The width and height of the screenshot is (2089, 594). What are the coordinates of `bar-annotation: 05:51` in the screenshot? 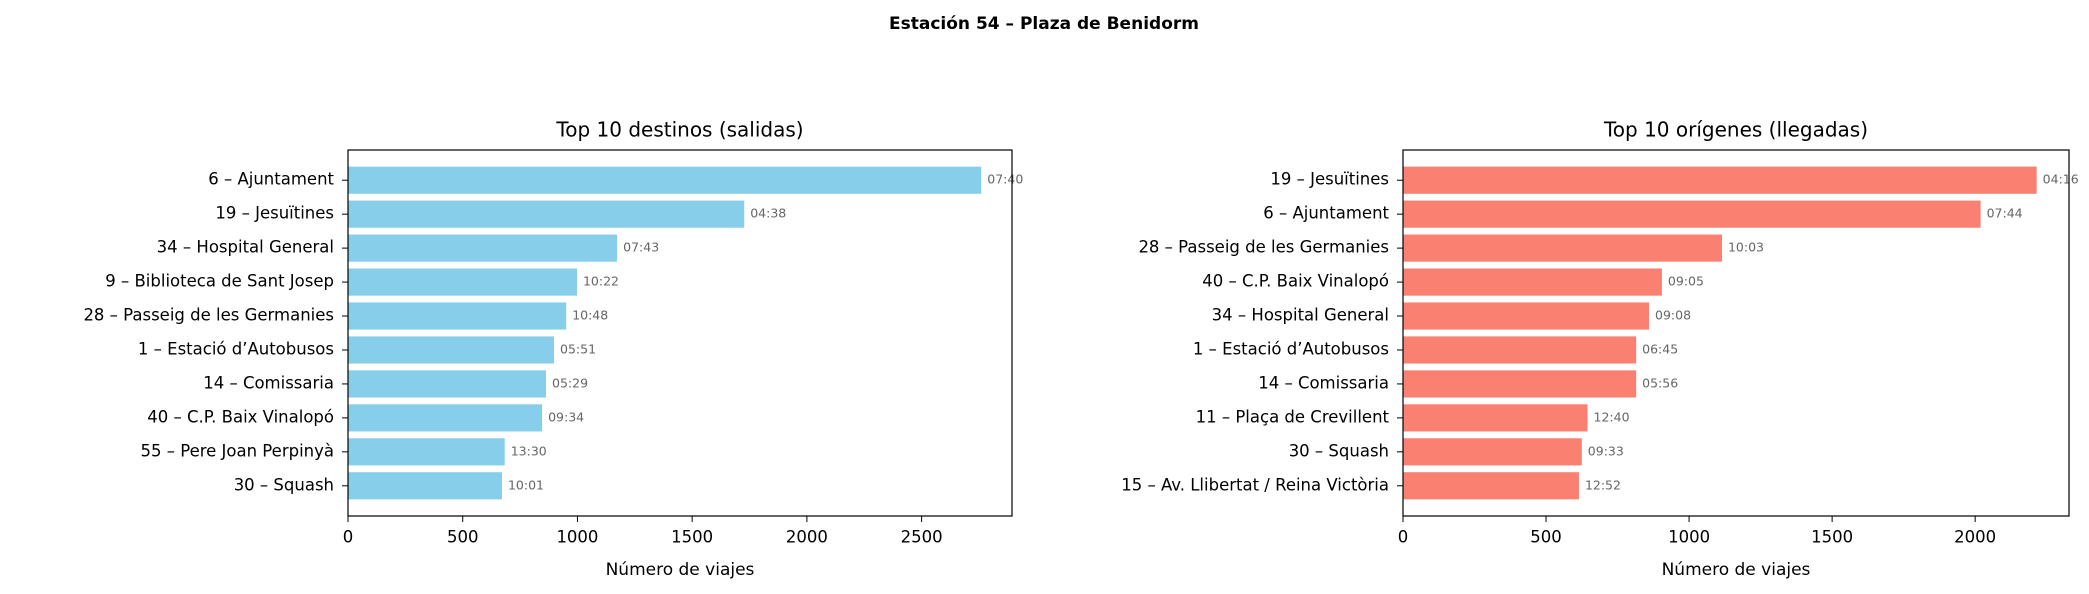 It's located at (578, 348).